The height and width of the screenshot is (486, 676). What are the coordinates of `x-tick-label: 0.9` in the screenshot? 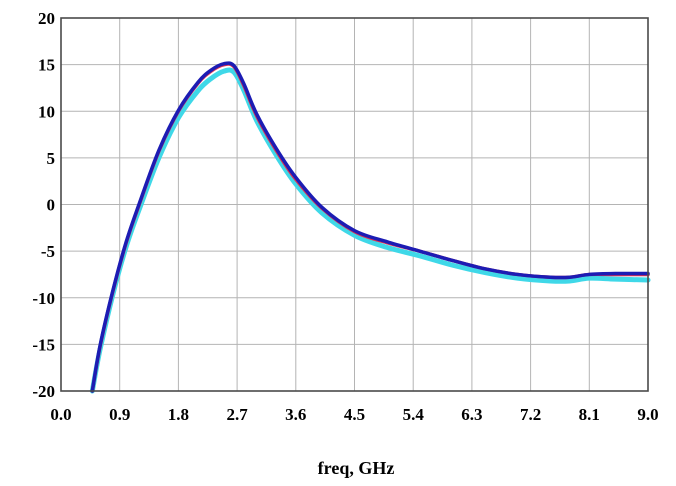 It's located at (119, 414).